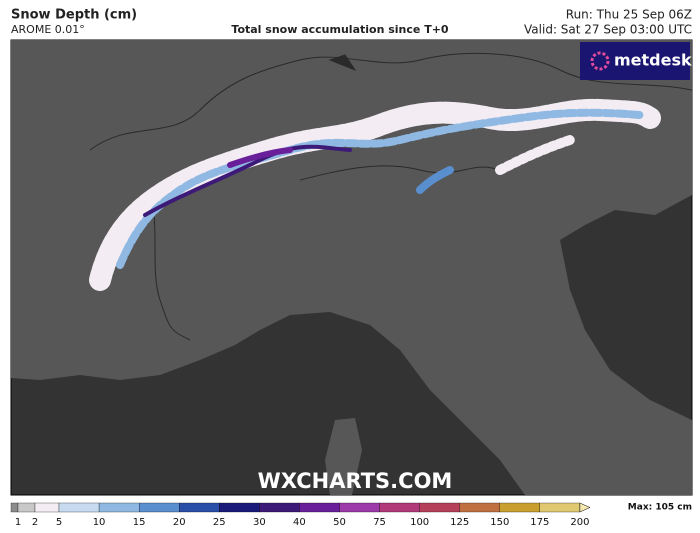  I want to click on legend-label: 75, so click(379, 522).